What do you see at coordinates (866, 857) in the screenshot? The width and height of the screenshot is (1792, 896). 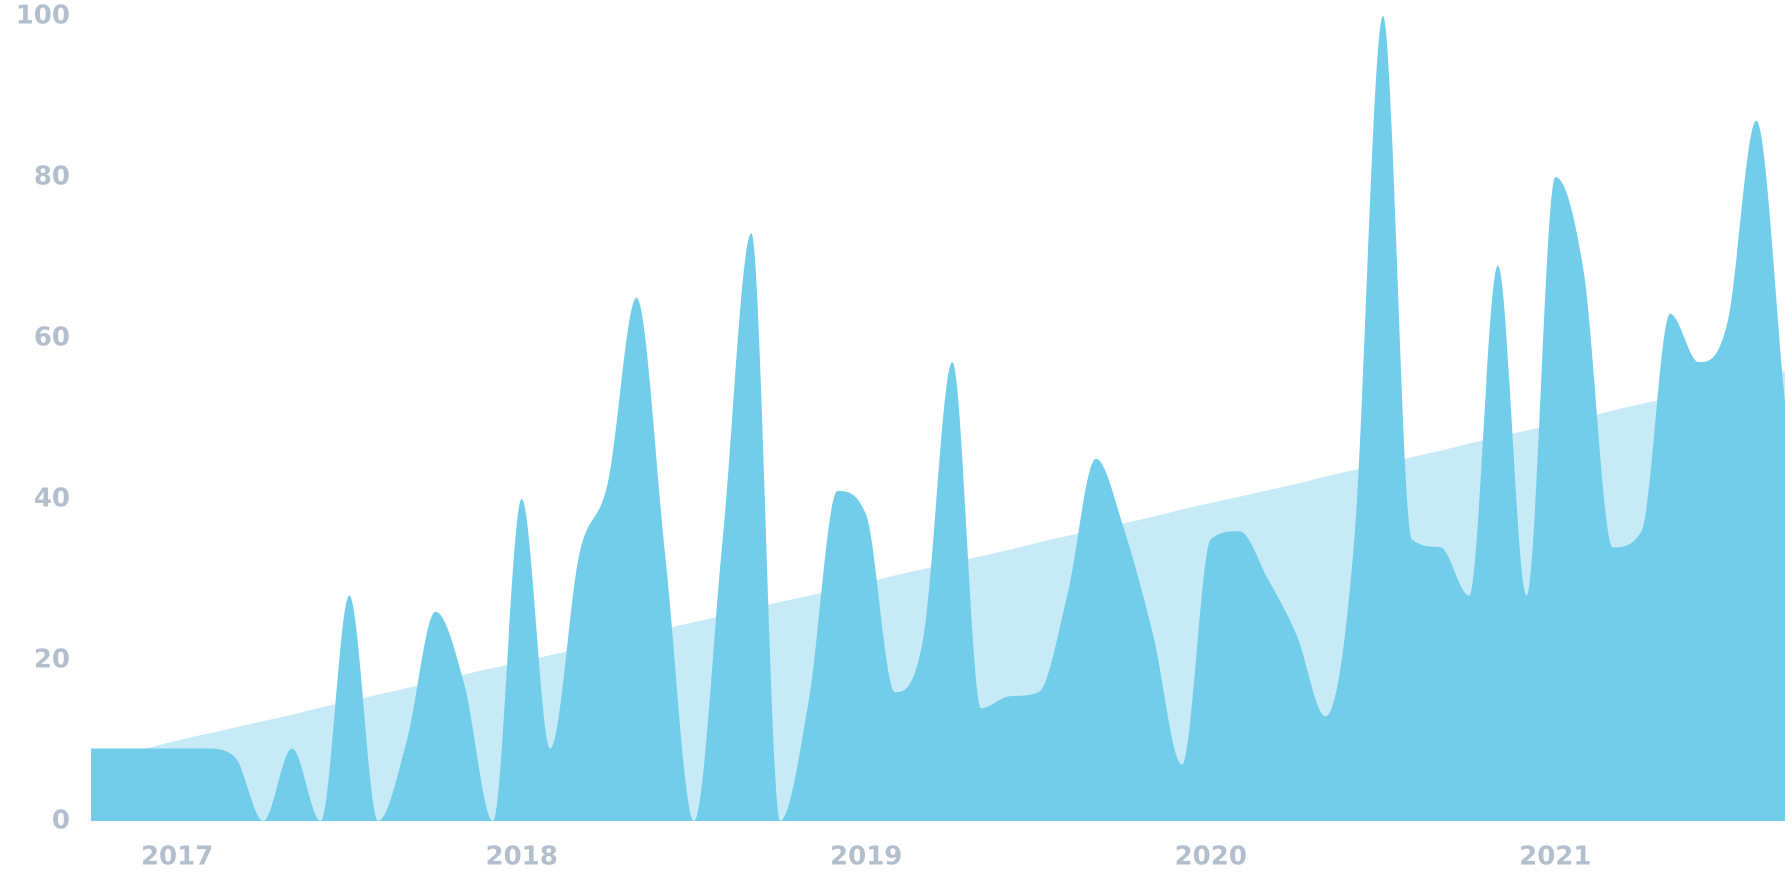 I see `x-tick-label: 2019` at bounding box center [866, 857].